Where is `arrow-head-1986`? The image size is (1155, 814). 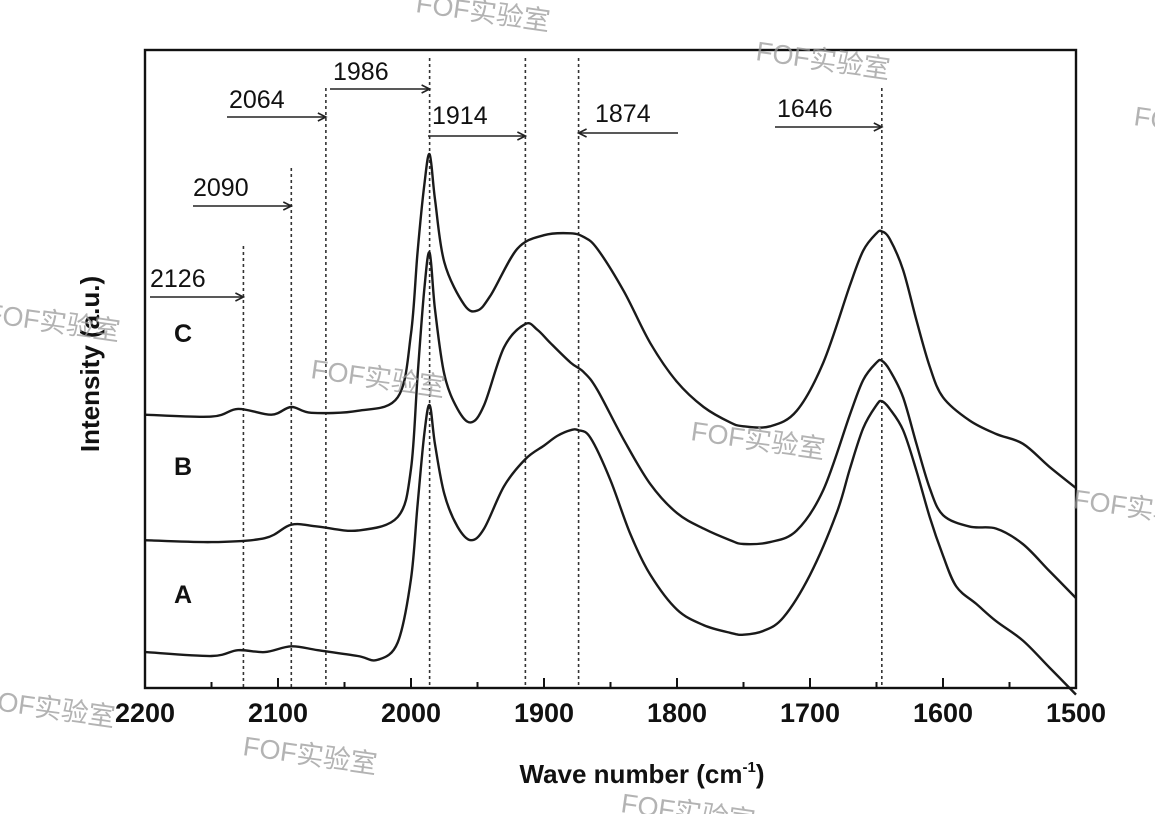 arrow-head-1986 is located at coordinates (426, 89).